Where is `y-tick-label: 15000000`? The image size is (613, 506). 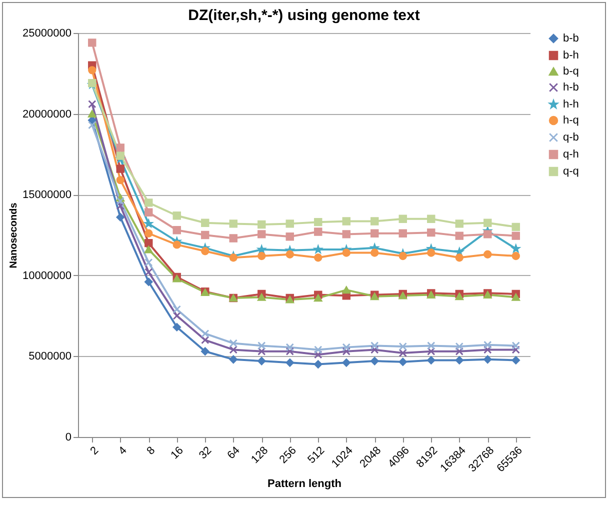 y-tick-label: 15000000 is located at coordinates (47, 195).